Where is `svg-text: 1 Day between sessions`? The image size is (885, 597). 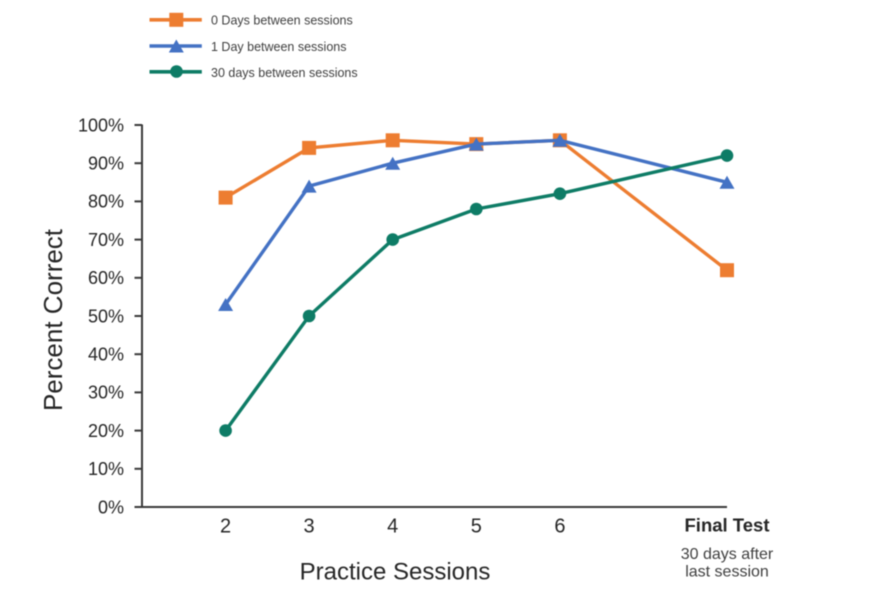 svg-text: 1 Day between sessions is located at coordinates (279, 47).